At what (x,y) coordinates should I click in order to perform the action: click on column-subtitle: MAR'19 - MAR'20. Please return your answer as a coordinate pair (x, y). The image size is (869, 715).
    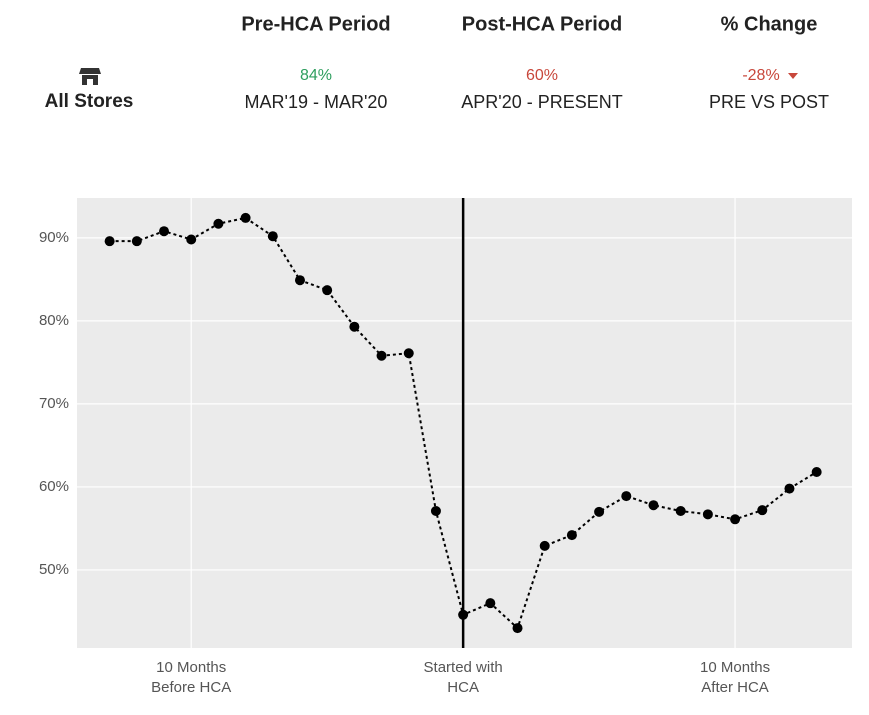
    Looking at the image, I should click on (316, 102).